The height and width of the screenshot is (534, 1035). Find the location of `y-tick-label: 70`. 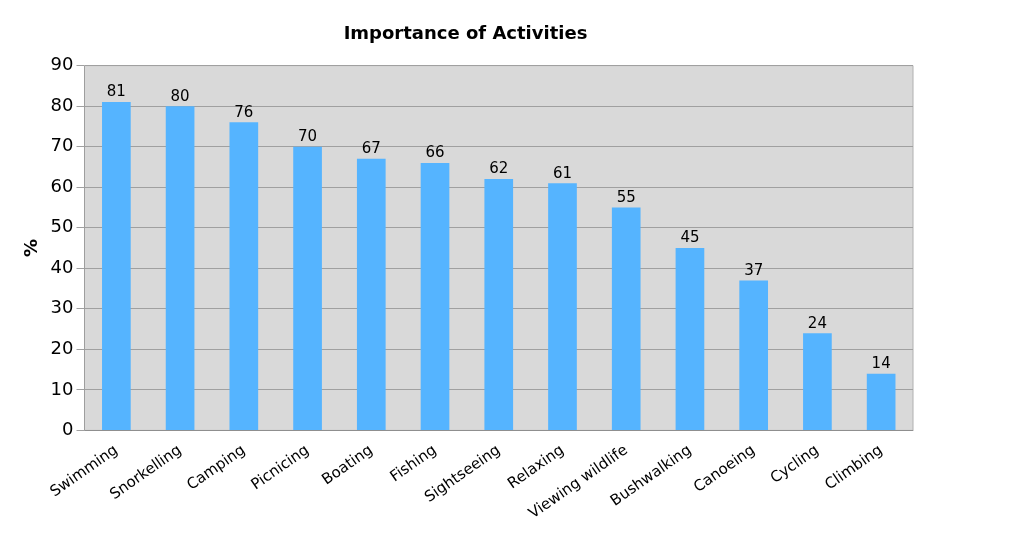

y-tick-label: 70 is located at coordinates (62, 145).